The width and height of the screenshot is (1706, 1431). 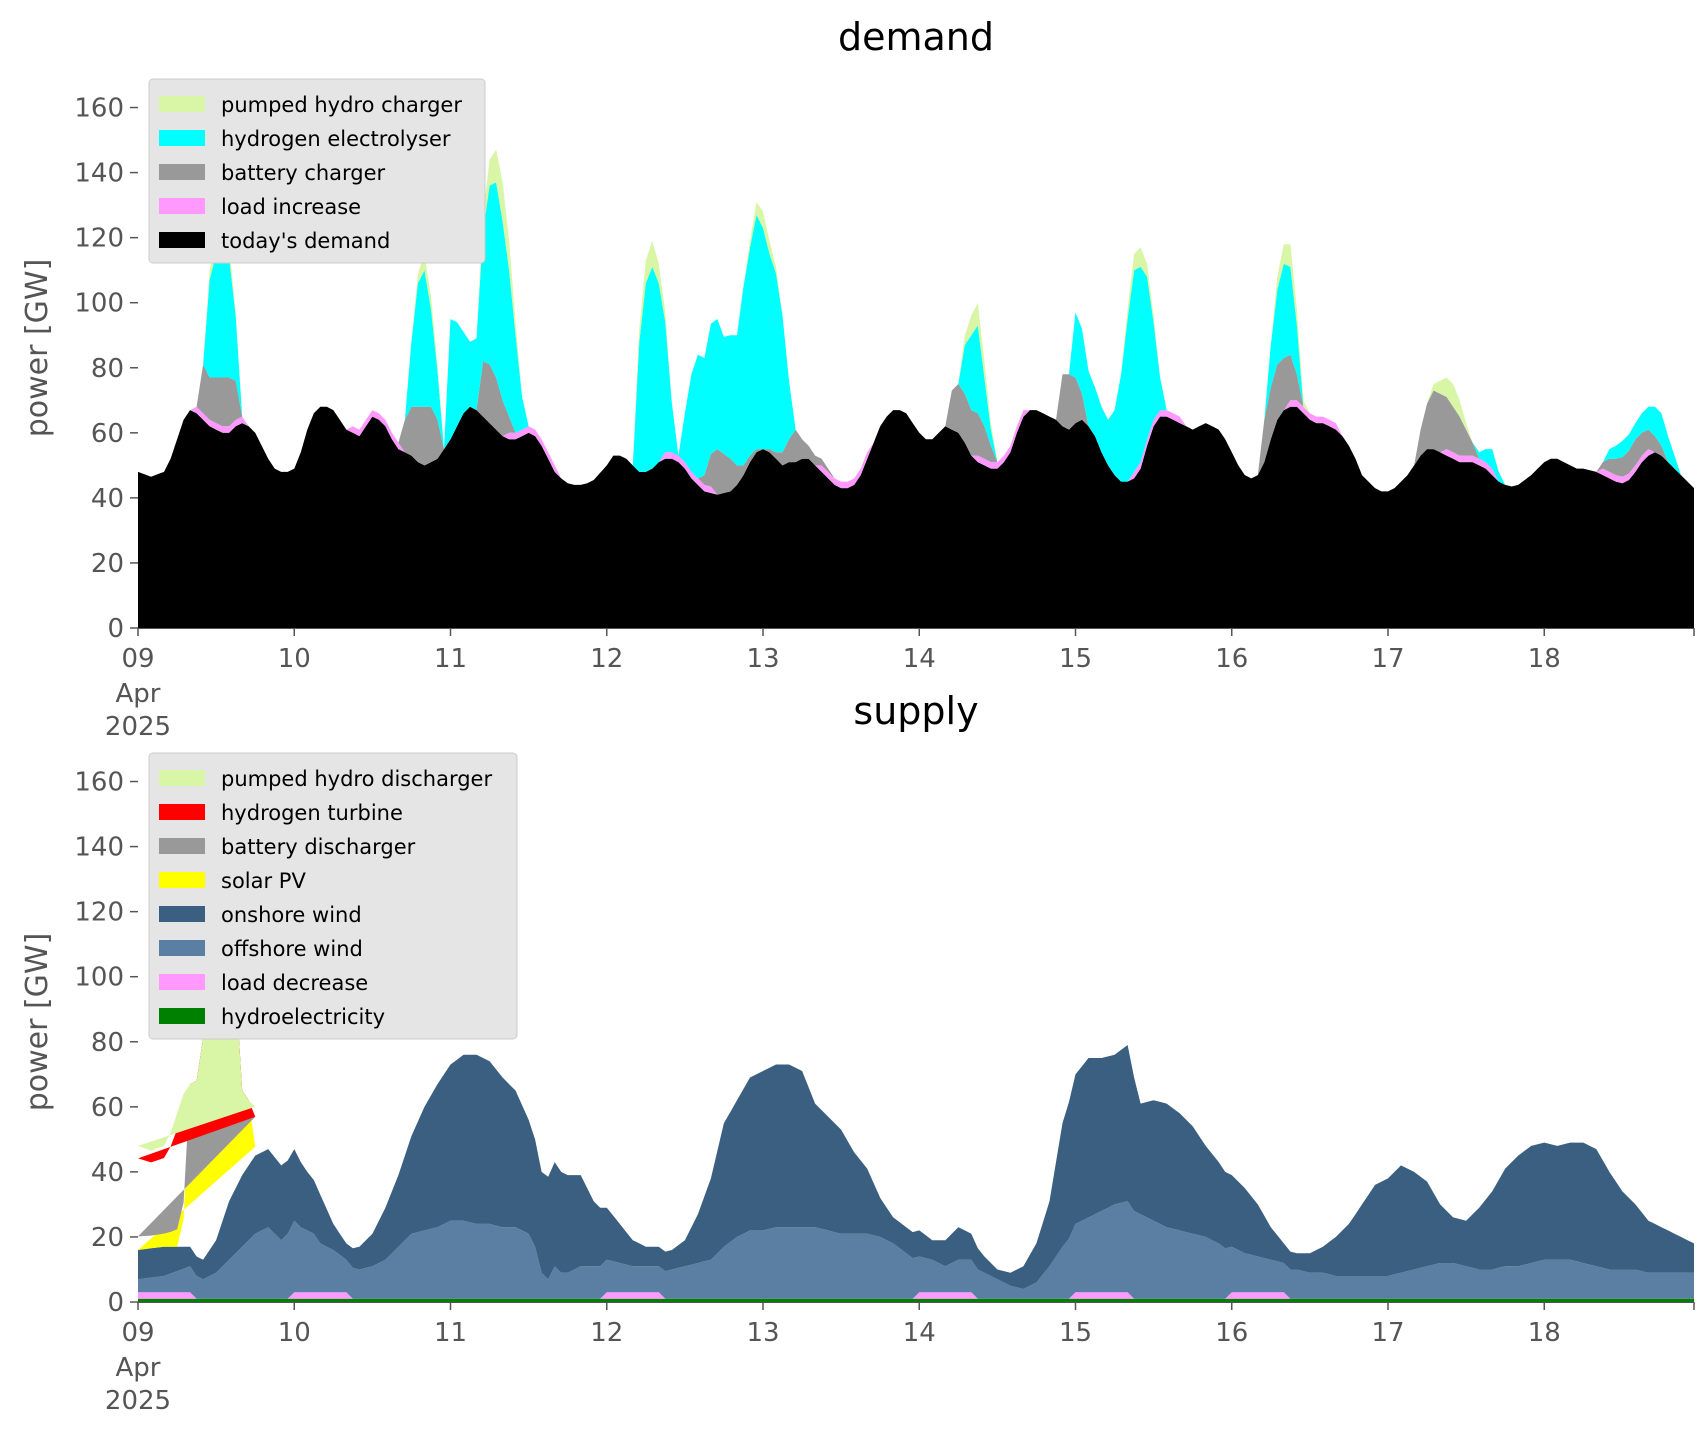 What do you see at coordinates (303, 173) in the screenshot?
I see `legend-label: battery charger` at bounding box center [303, 173].